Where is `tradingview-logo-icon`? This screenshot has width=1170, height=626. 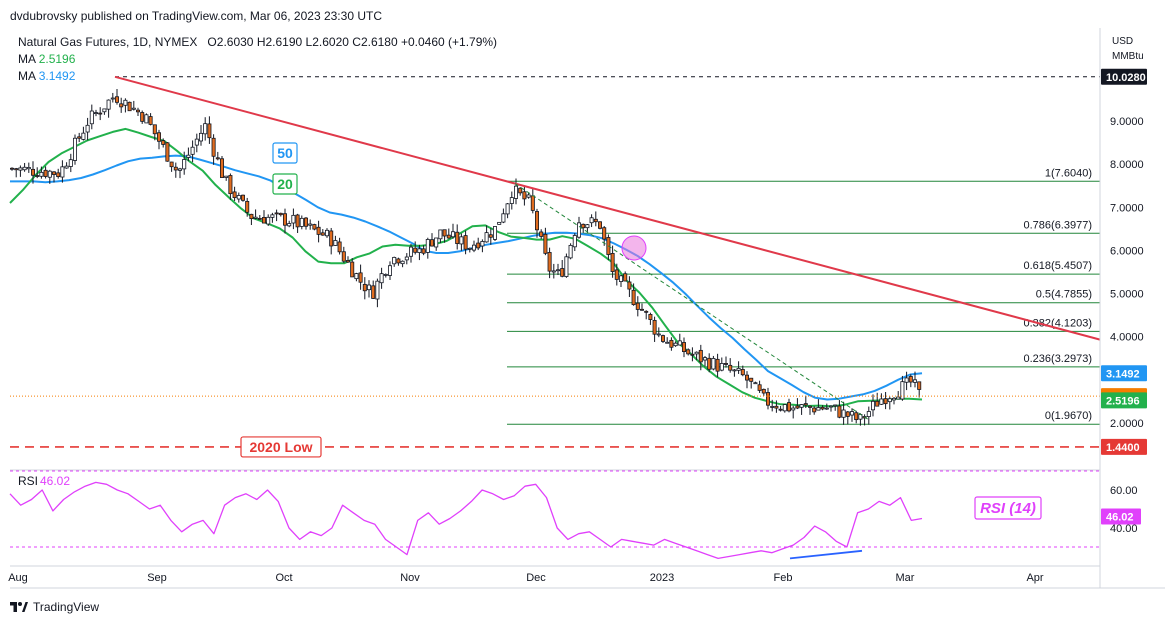 tradingview-logo-icon is located at coordinates (19, 607).